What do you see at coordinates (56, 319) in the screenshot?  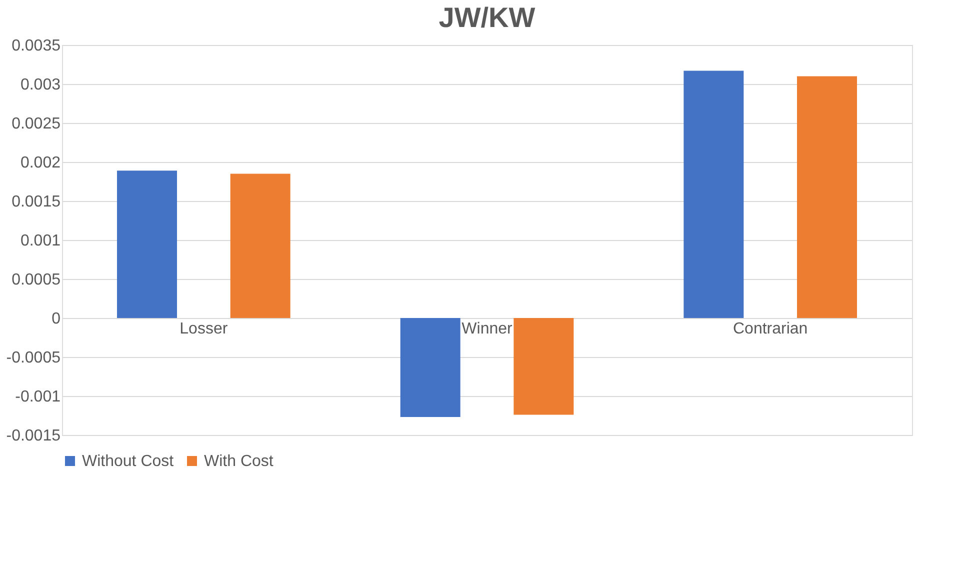 I see `y-tick-label: 0` at bounding box center [56, 319].